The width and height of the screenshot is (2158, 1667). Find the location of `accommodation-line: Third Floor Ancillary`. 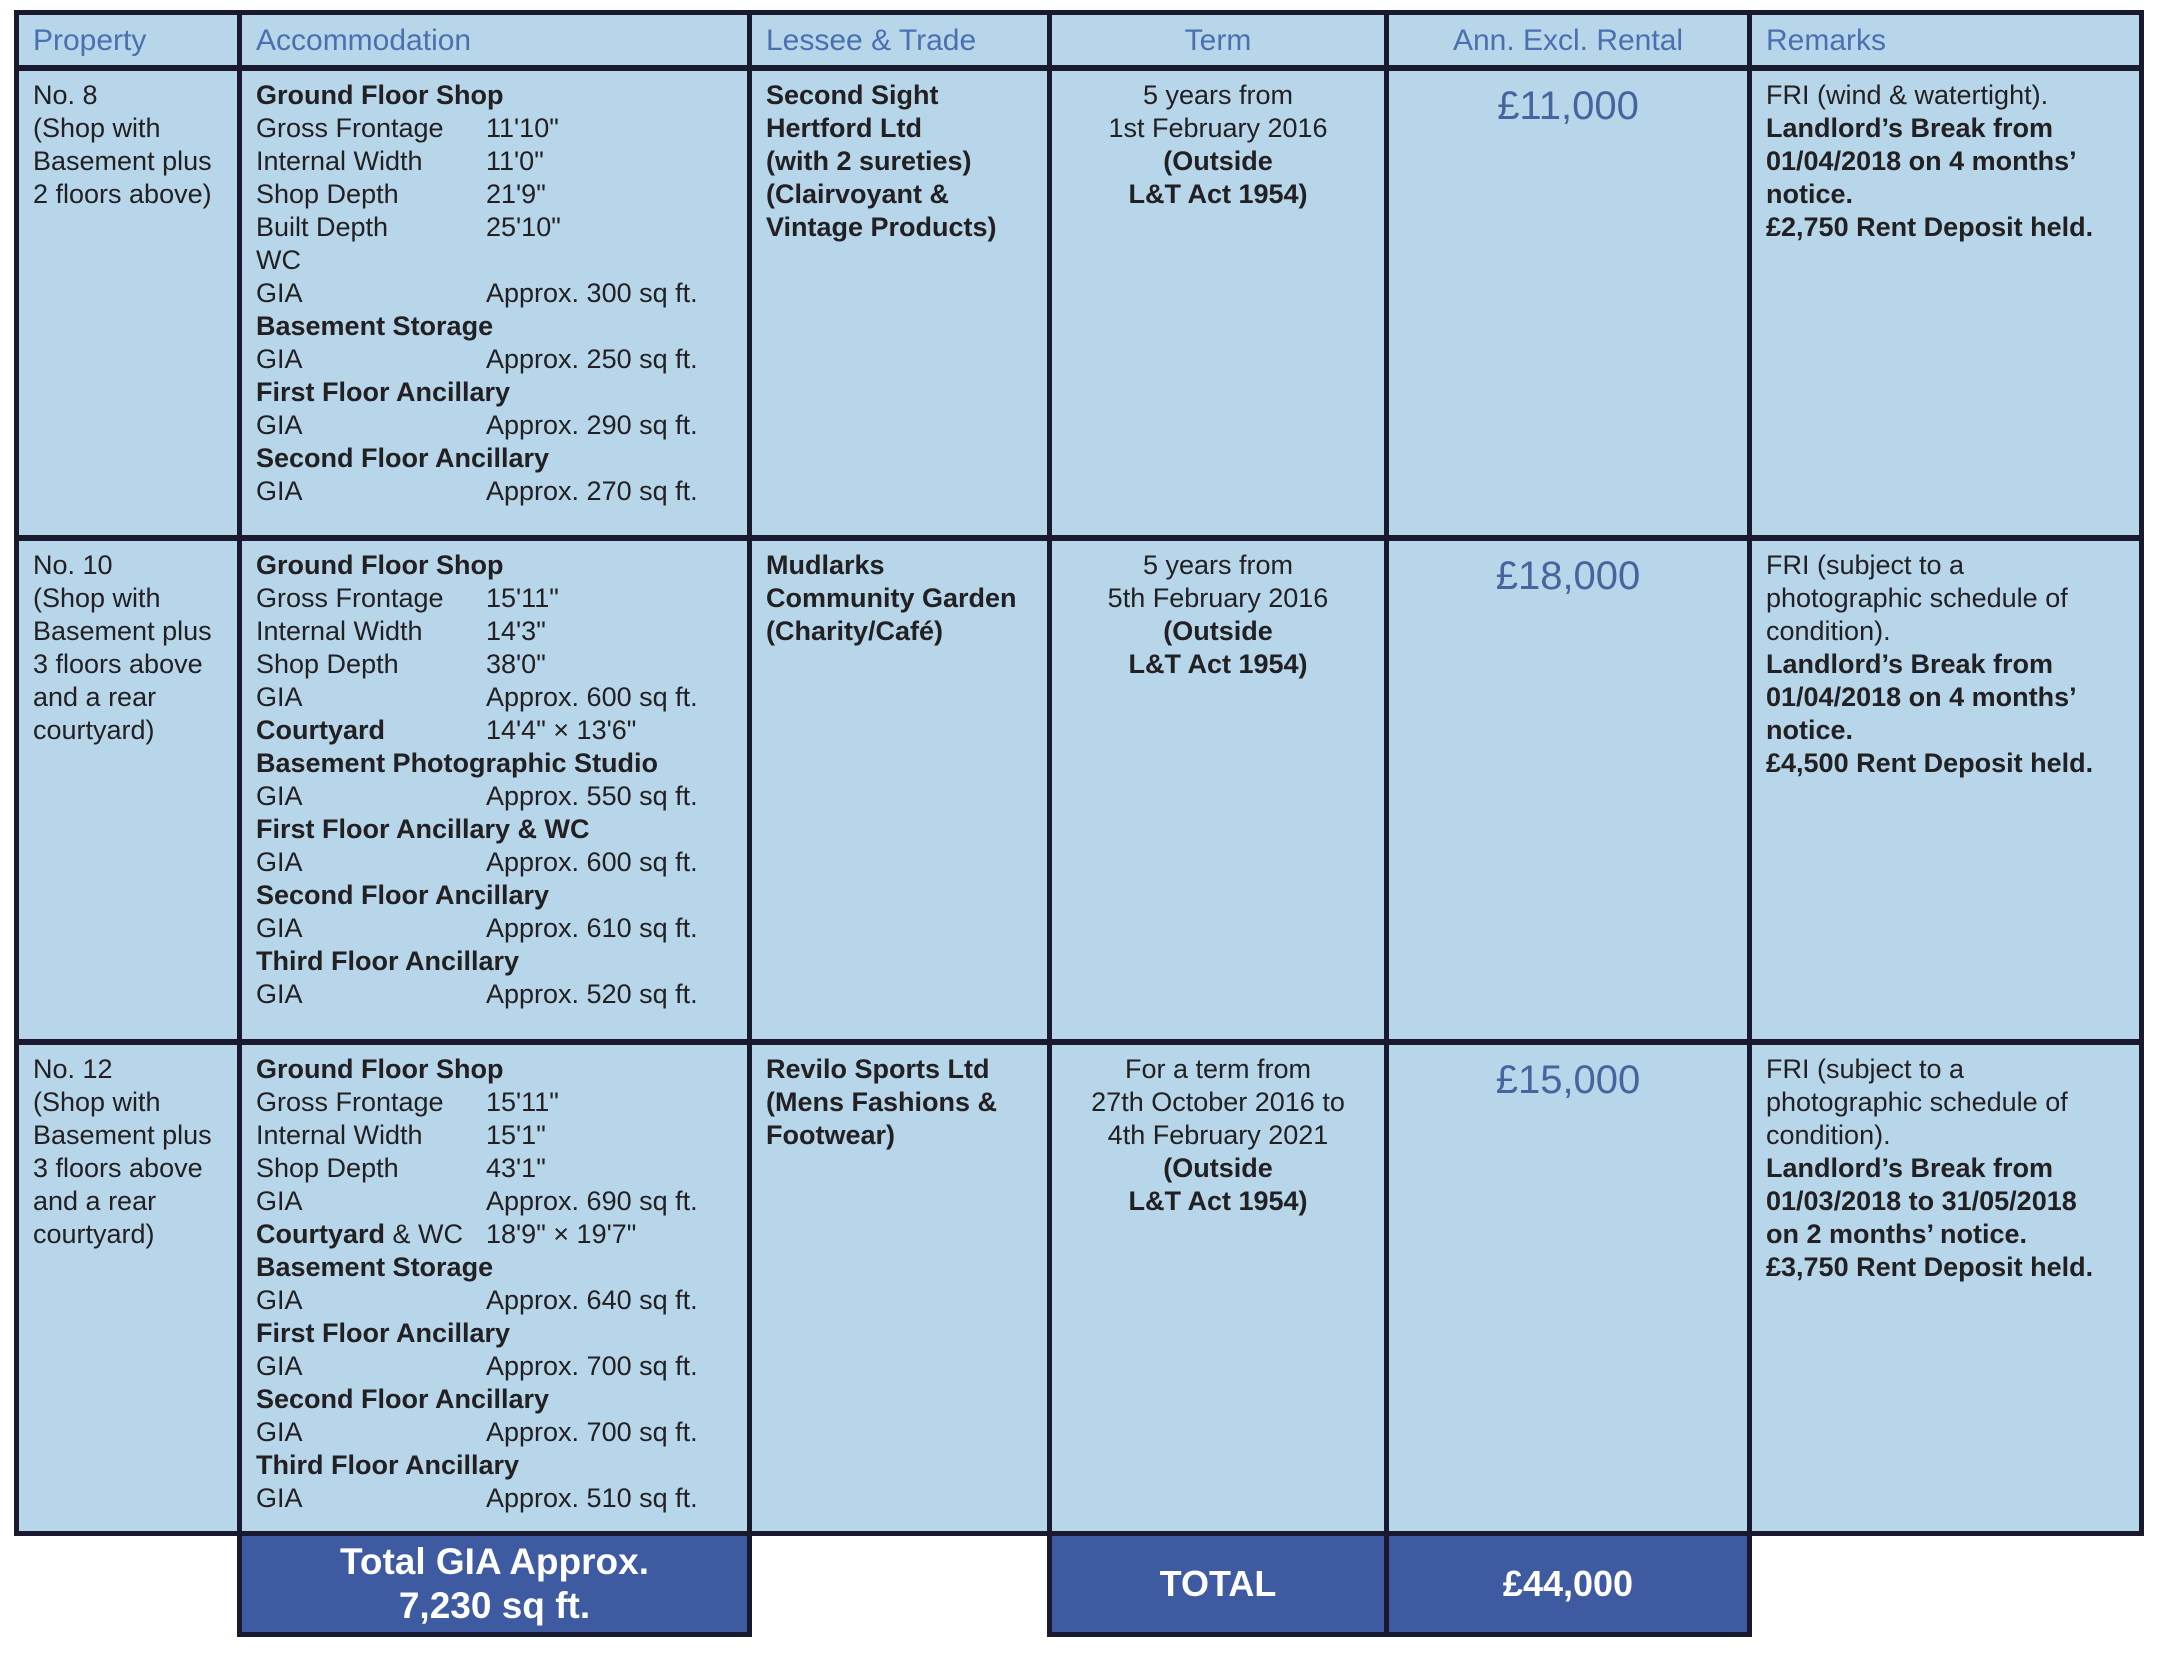

accommodation-line: Third Floor Ancillary is located at coordinates (495, 961).